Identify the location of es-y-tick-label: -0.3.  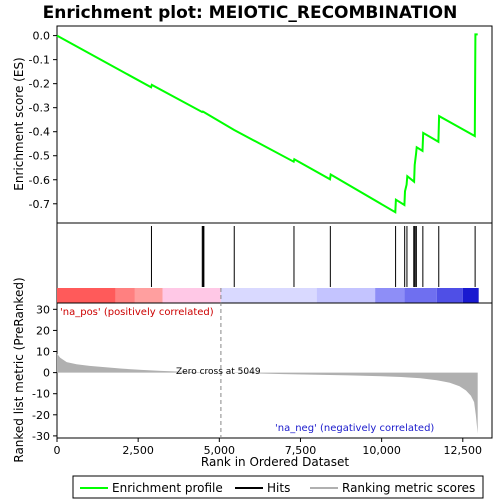
(39, 108).